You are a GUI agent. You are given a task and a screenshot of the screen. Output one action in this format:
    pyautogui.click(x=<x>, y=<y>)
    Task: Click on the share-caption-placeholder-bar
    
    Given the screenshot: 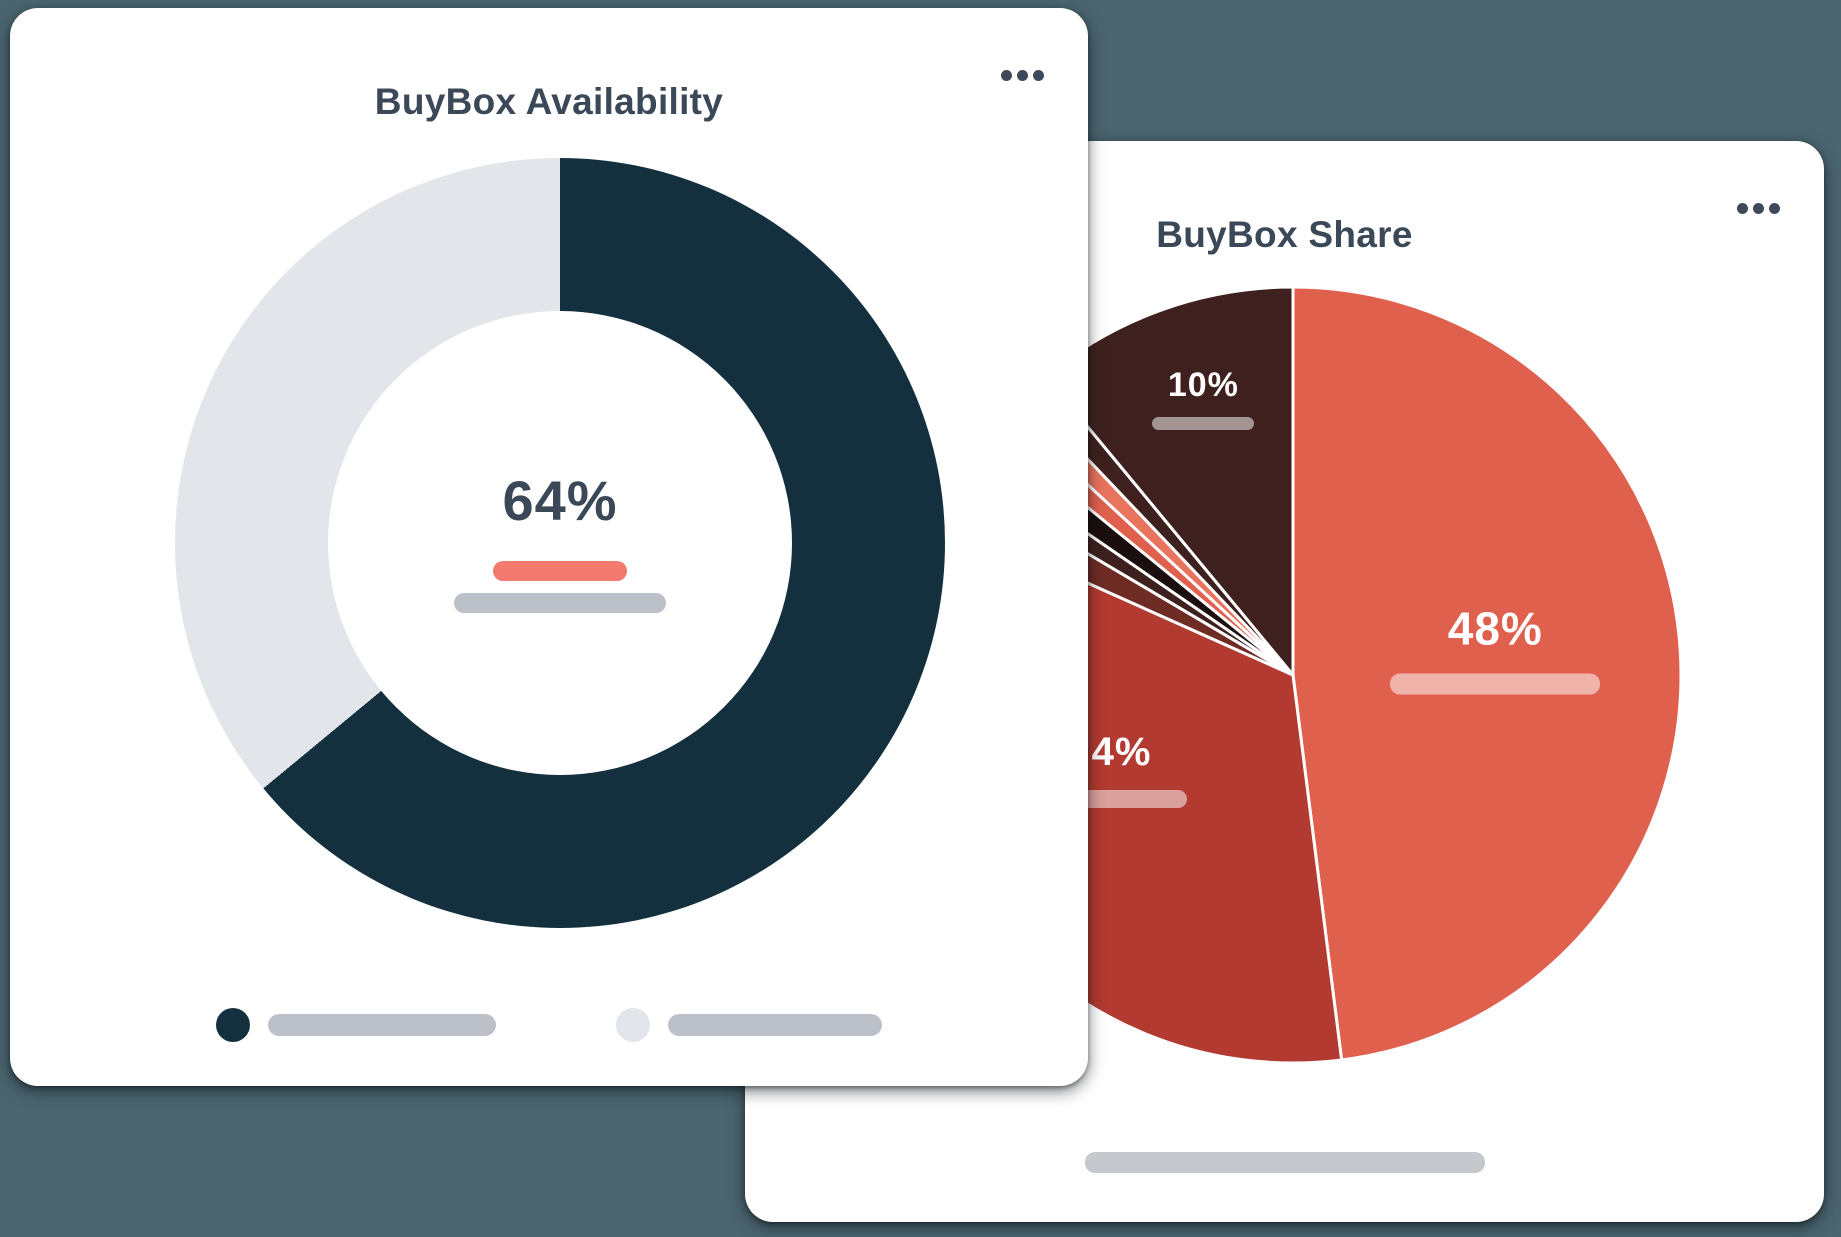 What is the action you would take?
    pyautogui.click(x=1284, y=1162)
    